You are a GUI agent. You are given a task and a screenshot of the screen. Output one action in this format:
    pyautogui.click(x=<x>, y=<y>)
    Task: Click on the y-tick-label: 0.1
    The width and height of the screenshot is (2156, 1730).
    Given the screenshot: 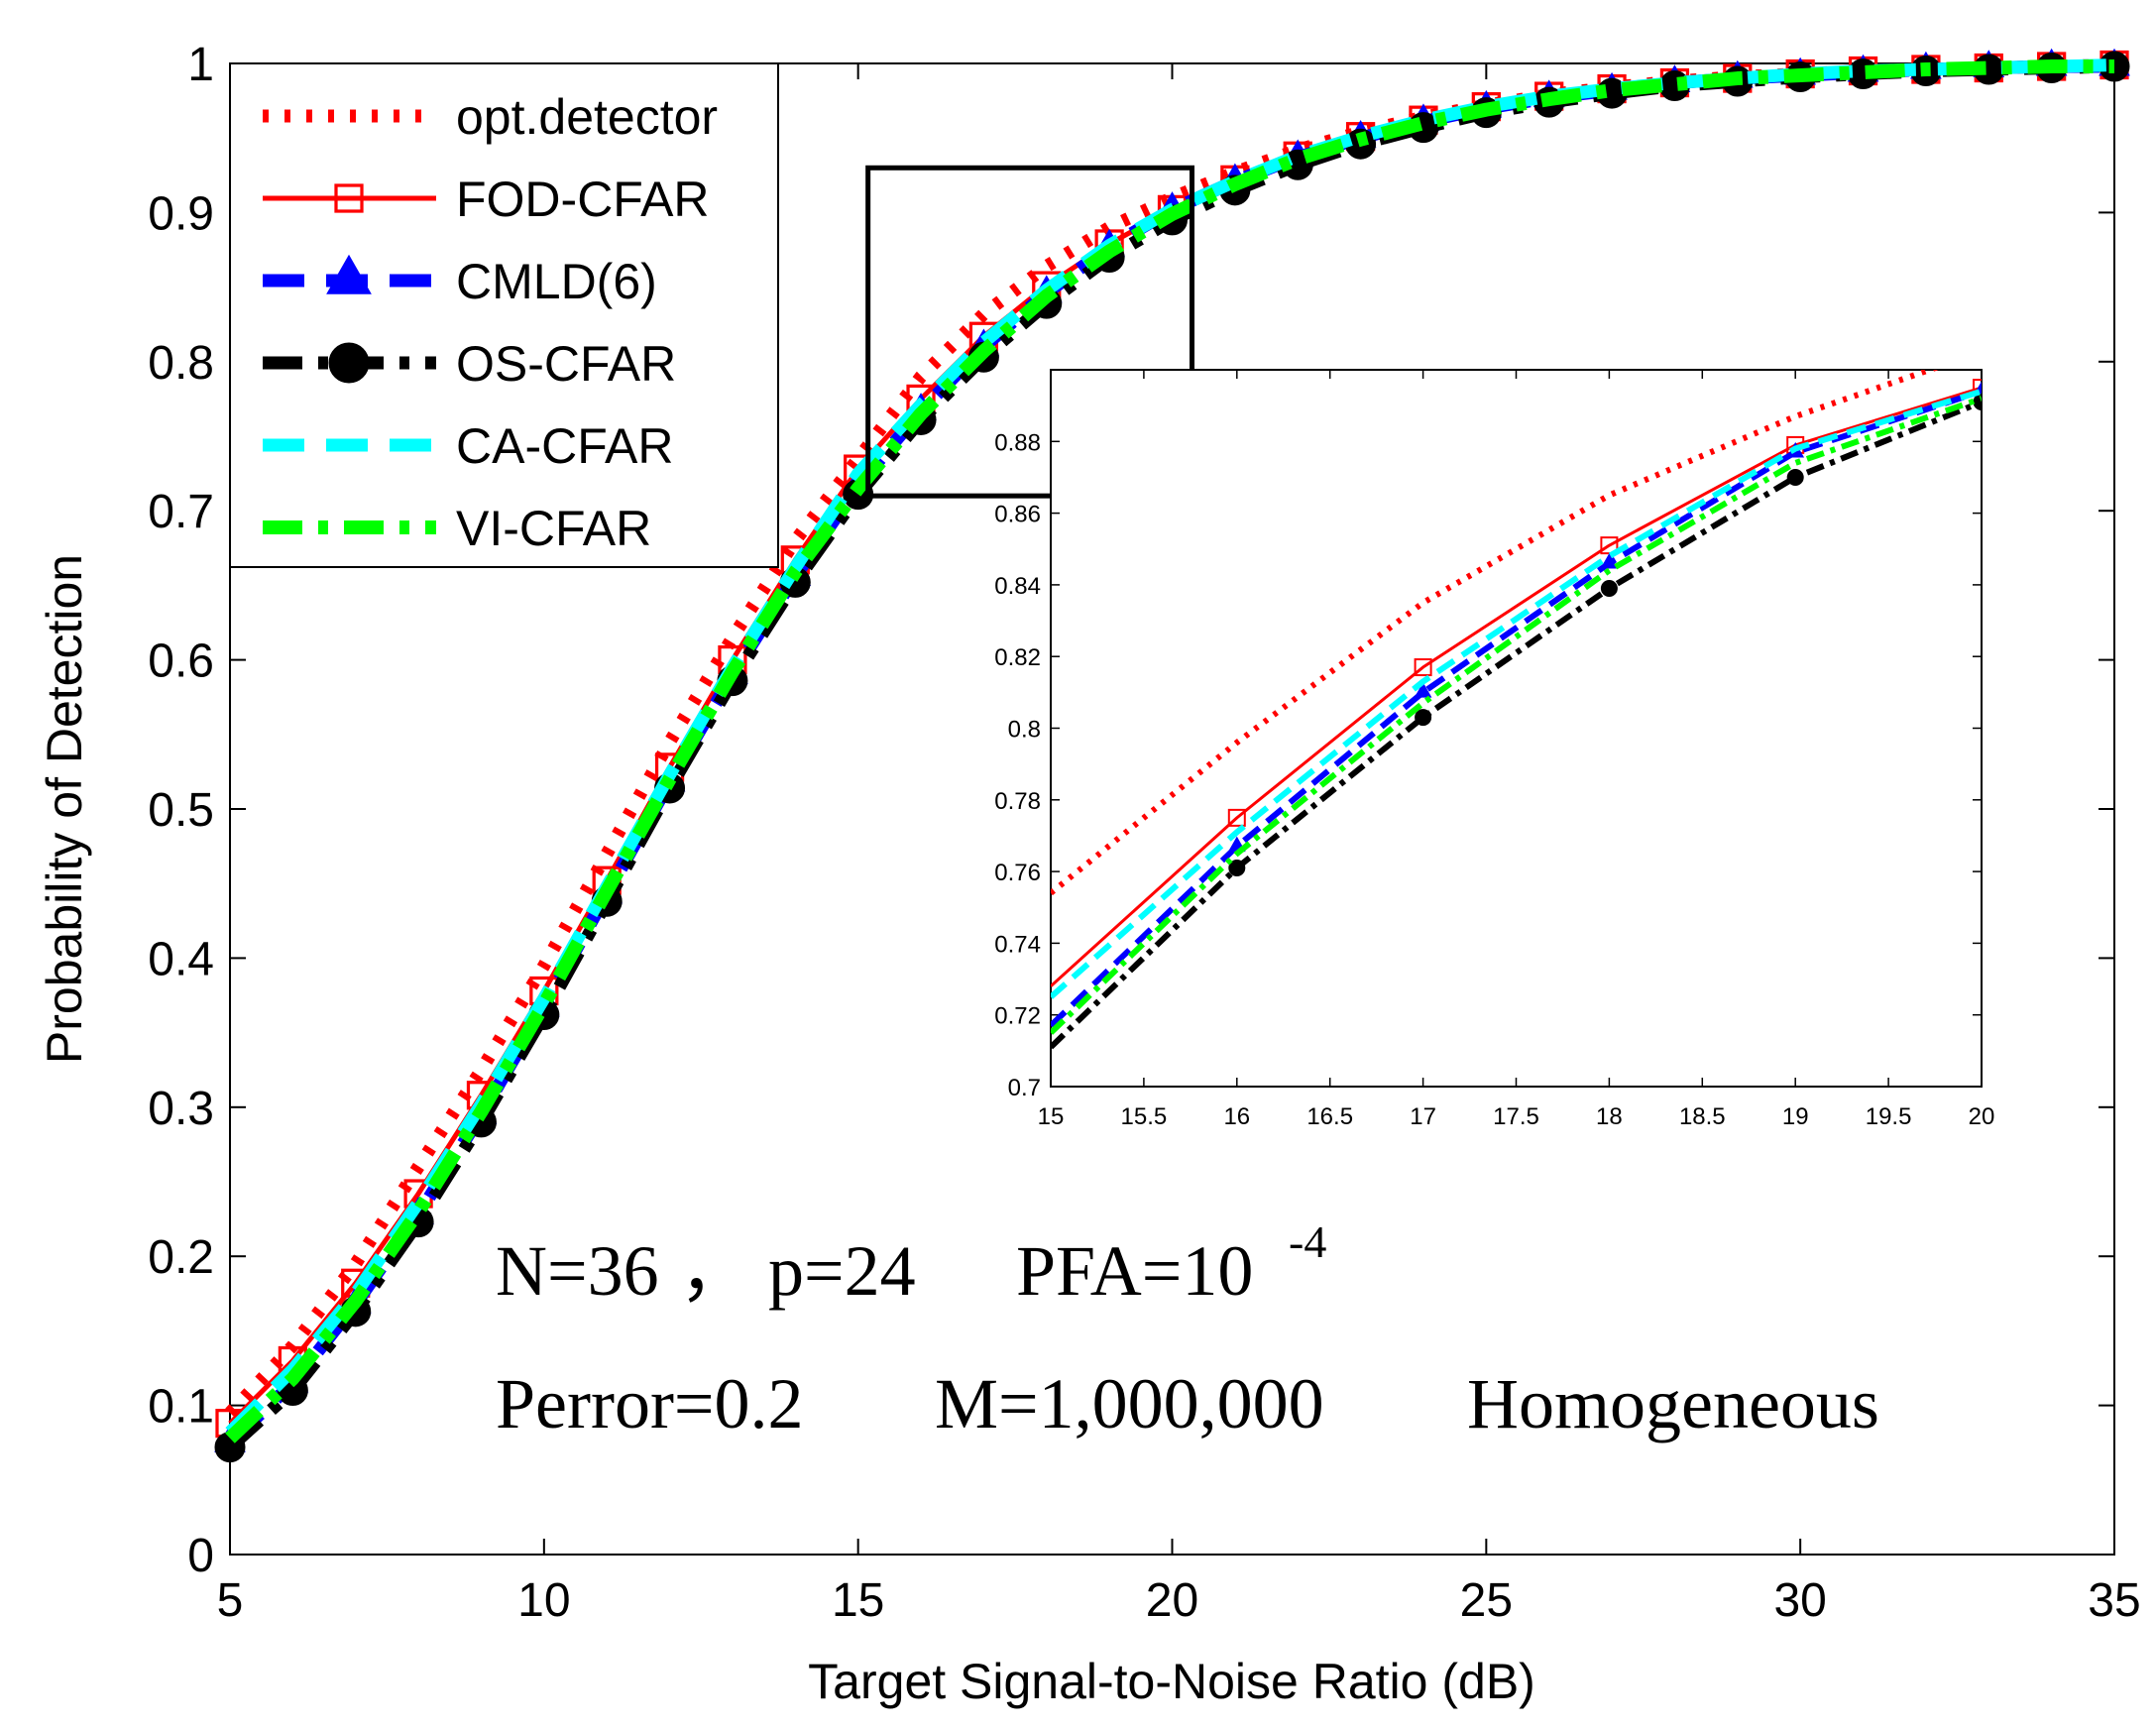 What is the action you would take?
    pyautogui.click(x=181, y=1407)
    